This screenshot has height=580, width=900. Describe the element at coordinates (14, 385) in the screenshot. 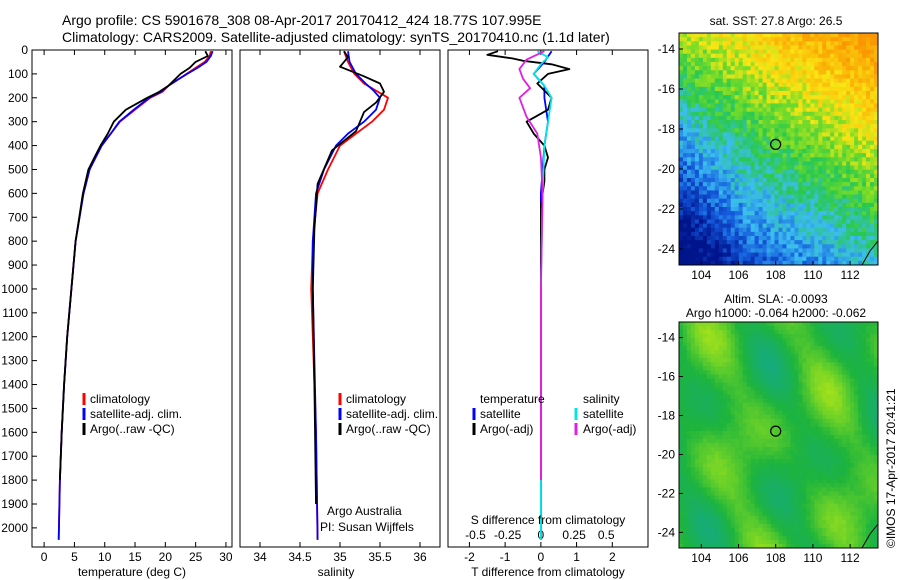

I see `y-tick-label: 1400` at that location.